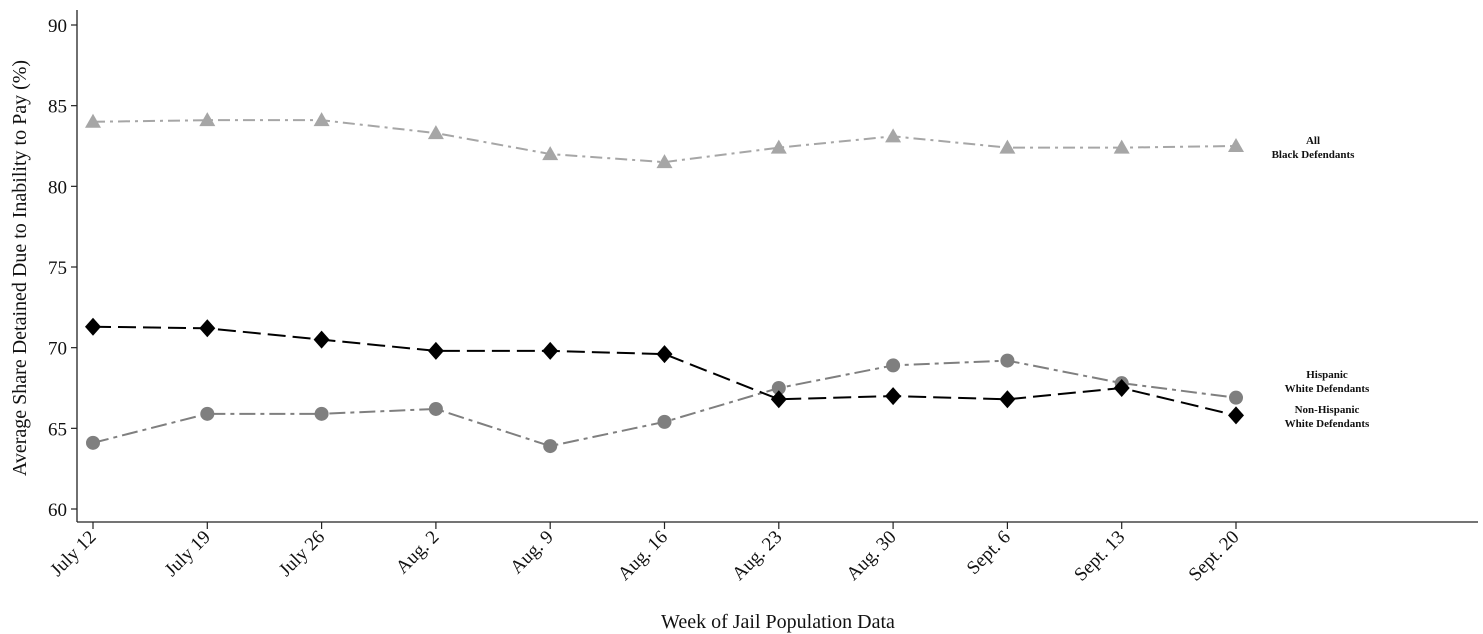 The image size is (1483, 634). Describe the element at coordinates (57, 187) in the screenshot. I see `y-tick-label: 80` at that location.